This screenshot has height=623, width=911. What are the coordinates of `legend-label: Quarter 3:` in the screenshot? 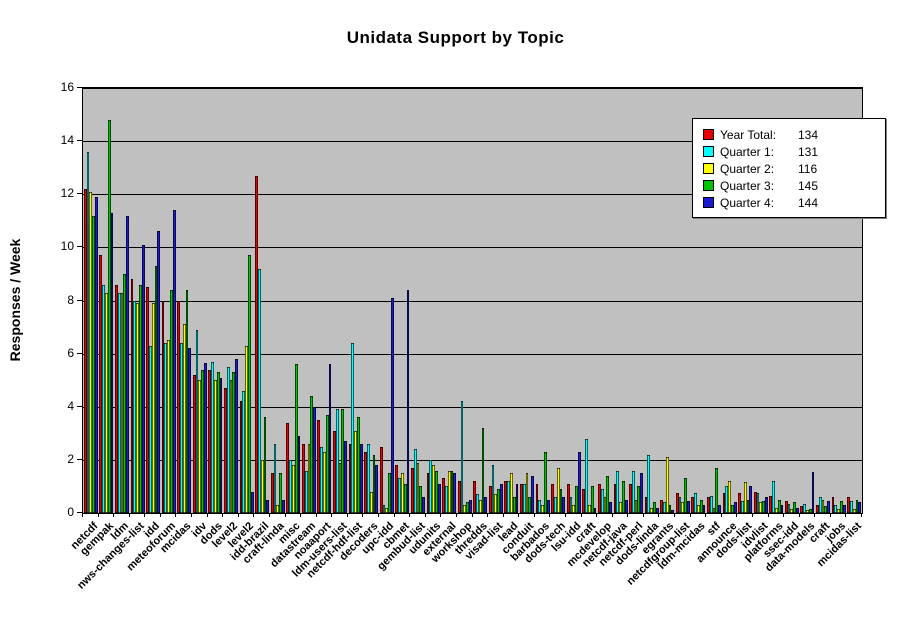 It's located at (747, 185).